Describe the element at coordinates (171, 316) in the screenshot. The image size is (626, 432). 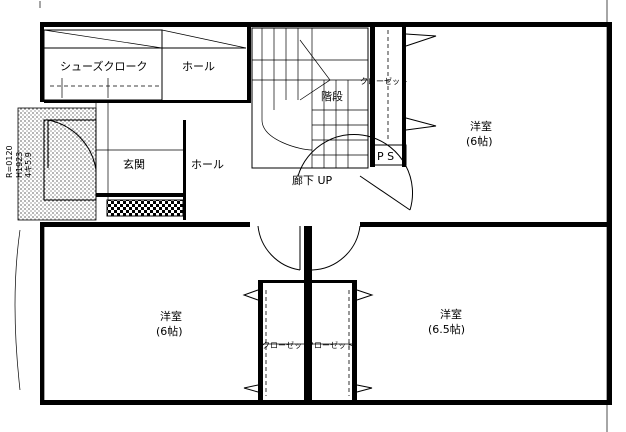
I see `label-bedroom-sw-name: 洋室` at that location.